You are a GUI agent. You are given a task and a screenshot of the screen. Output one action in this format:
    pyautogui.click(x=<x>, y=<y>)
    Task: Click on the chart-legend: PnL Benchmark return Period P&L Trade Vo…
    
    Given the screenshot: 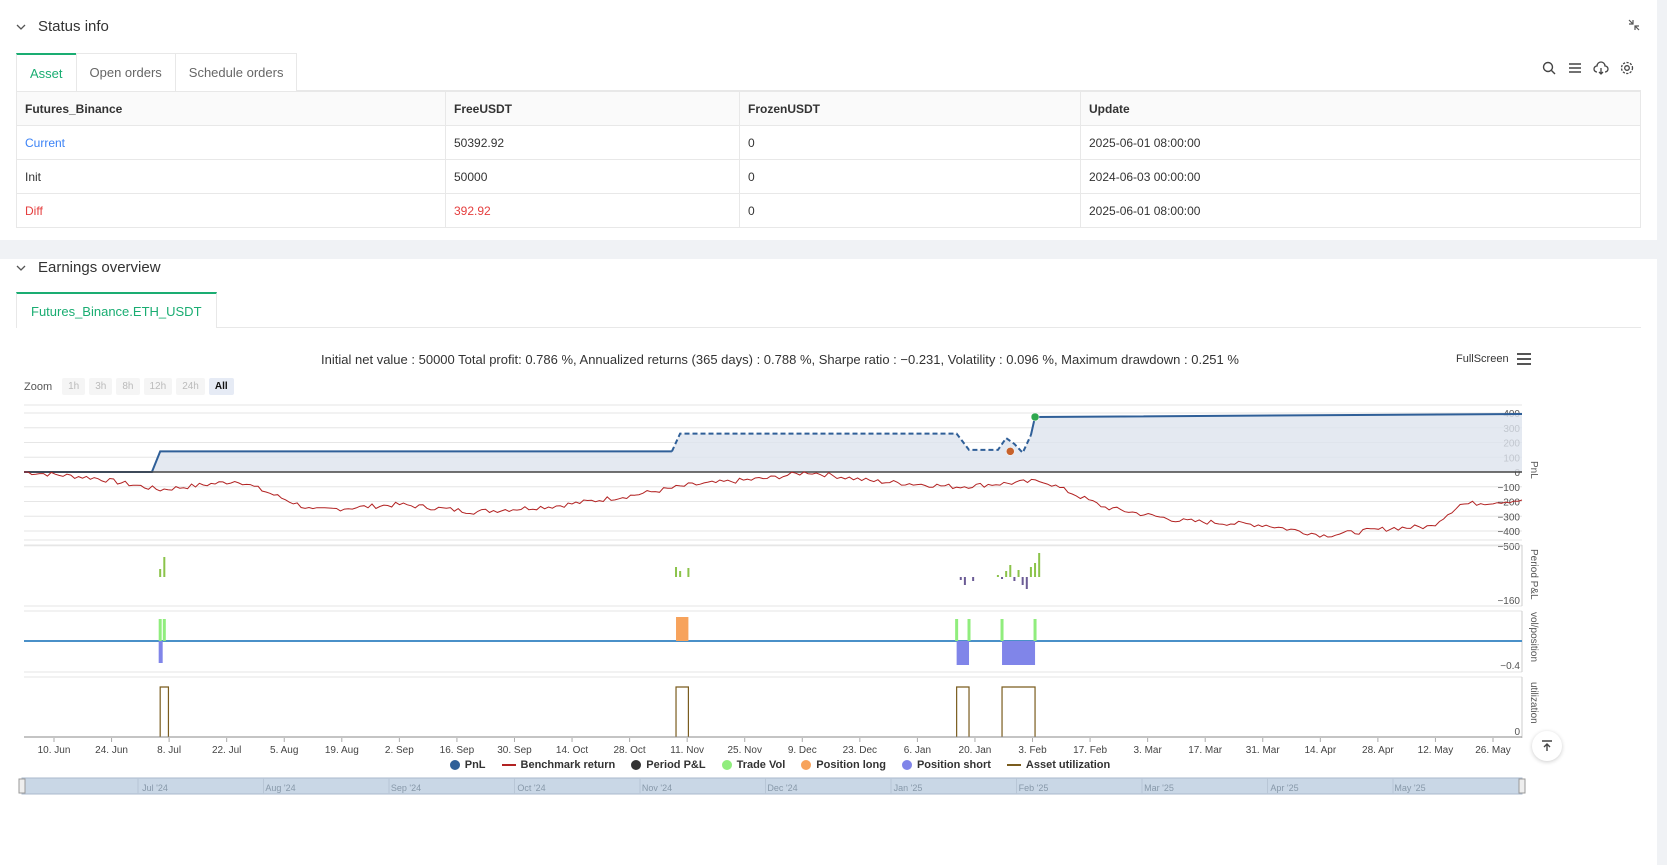 What is the action you would take?
    pyautogui.click(x=780, y=765)
    